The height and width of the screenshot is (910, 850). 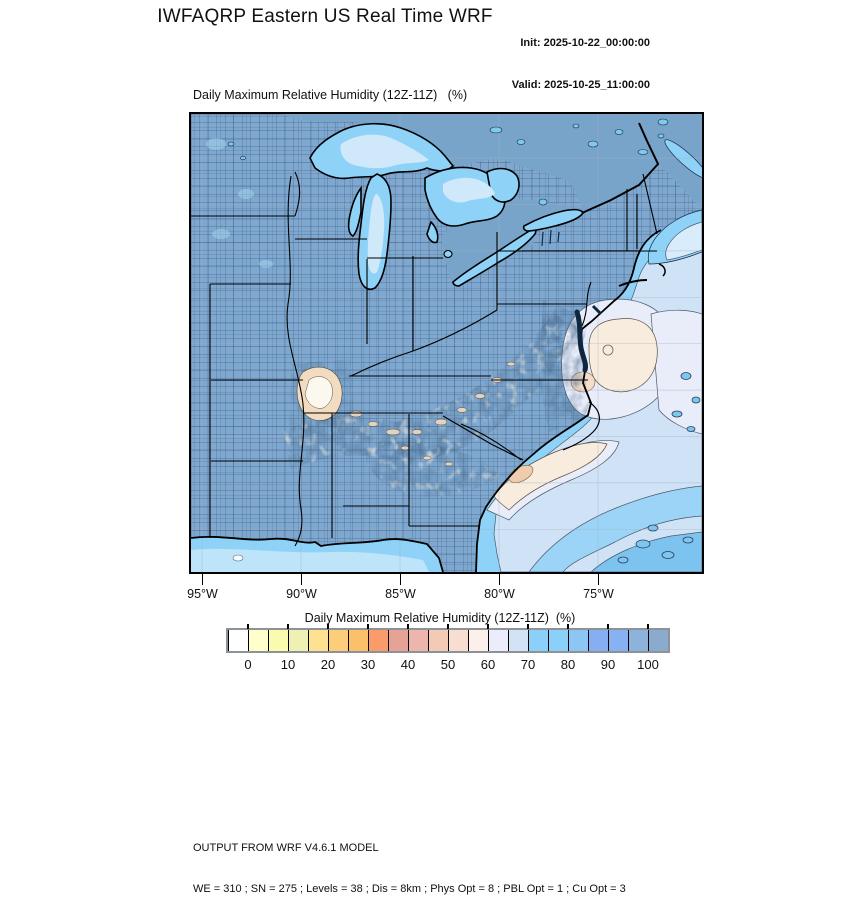 I want to click on init-timestamp: Init: 2025-10-22_00:00:00, so click(x=585, y=43).